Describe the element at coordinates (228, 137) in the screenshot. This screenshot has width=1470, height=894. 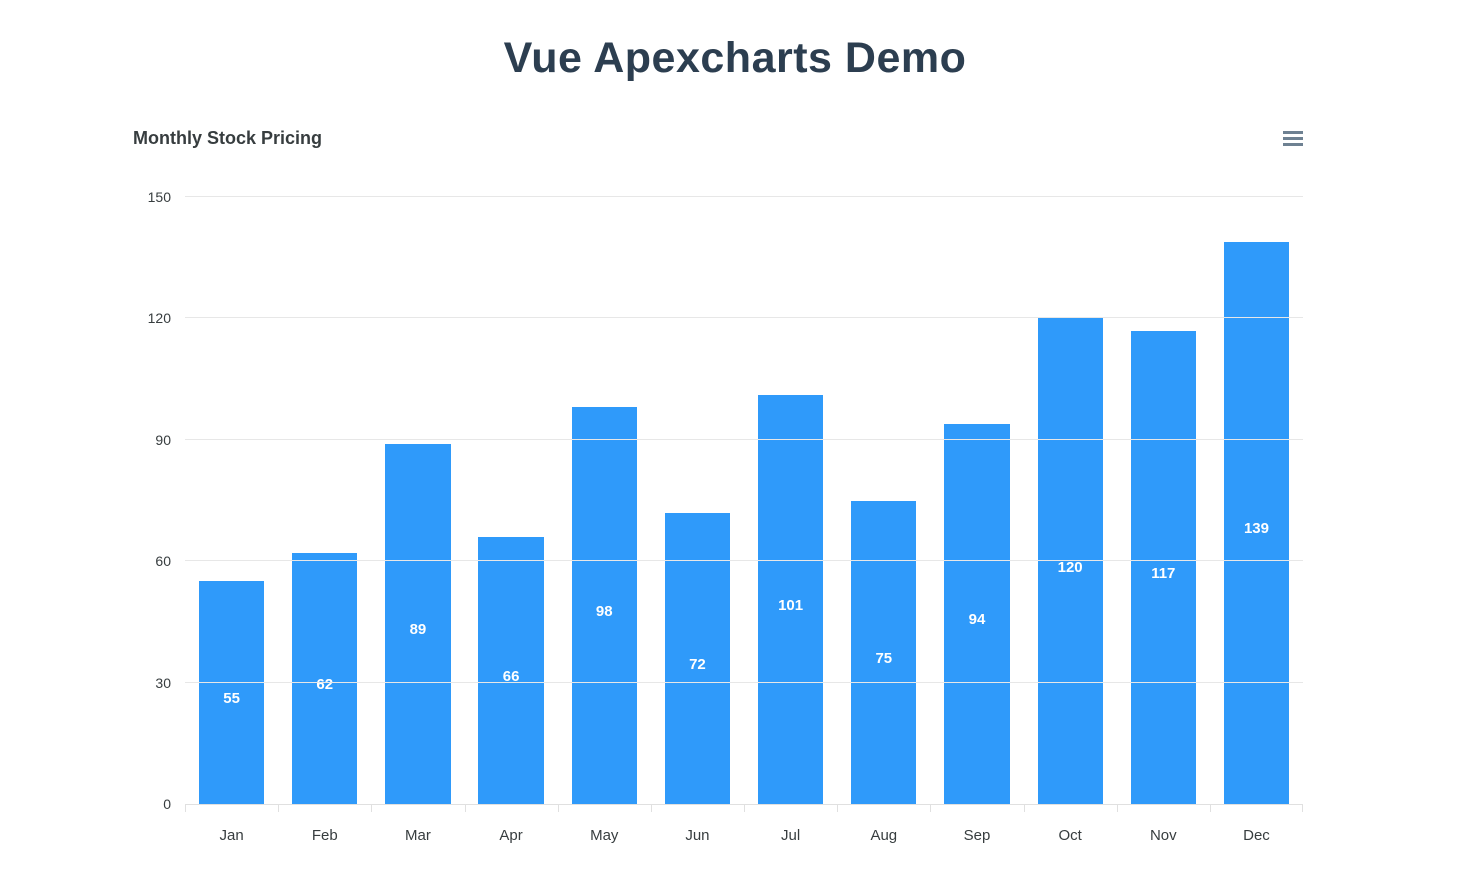
I see `chart-title: Monthly Stock Pricing` at that location.